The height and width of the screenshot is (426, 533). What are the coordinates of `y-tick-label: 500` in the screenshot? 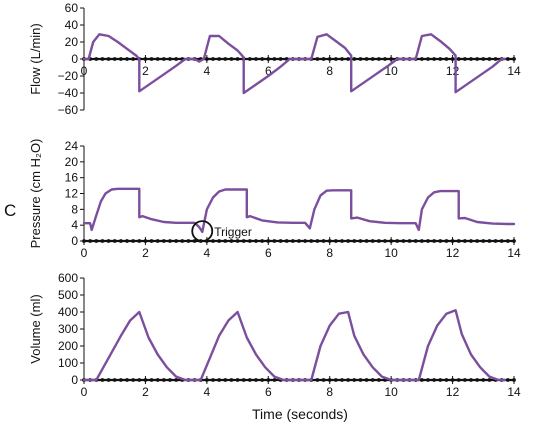 It's located at (68, 295).